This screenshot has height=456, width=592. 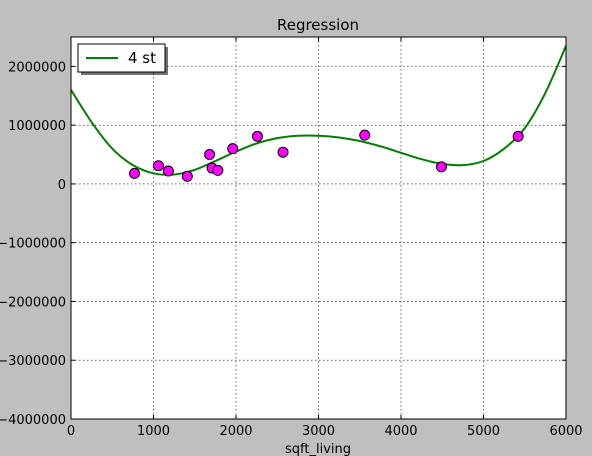 I want to click on legend-entry-4-st: 4 st, so click(x=142, y=58).